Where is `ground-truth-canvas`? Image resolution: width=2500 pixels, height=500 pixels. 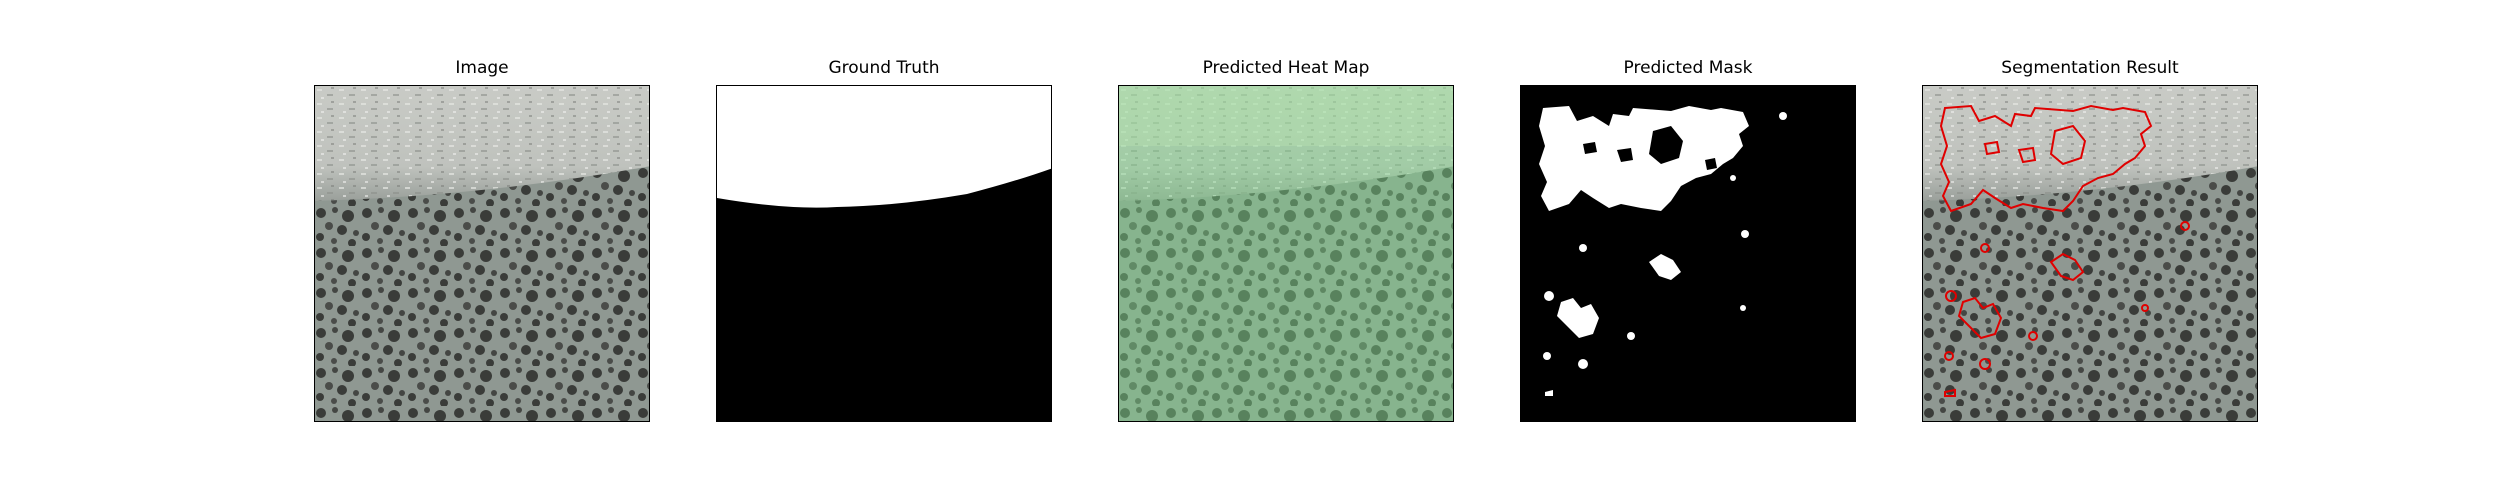 ground-truth-canvas is located at coordinates (884, 253).